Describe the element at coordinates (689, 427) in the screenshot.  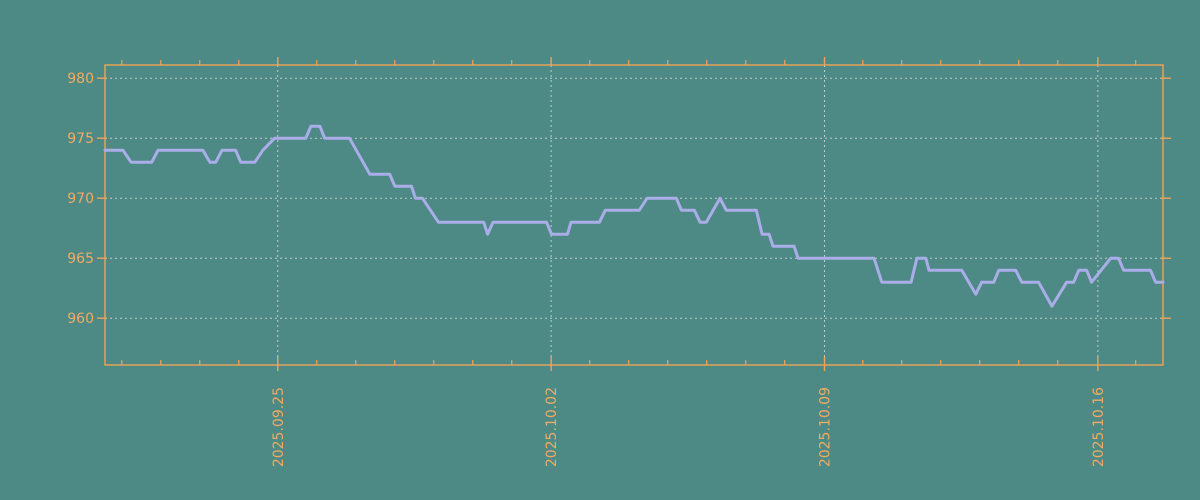
I see `x-axis-labels: 2025.09.25 2025.10.02 2025.10.09 2025.10.16` at that location.